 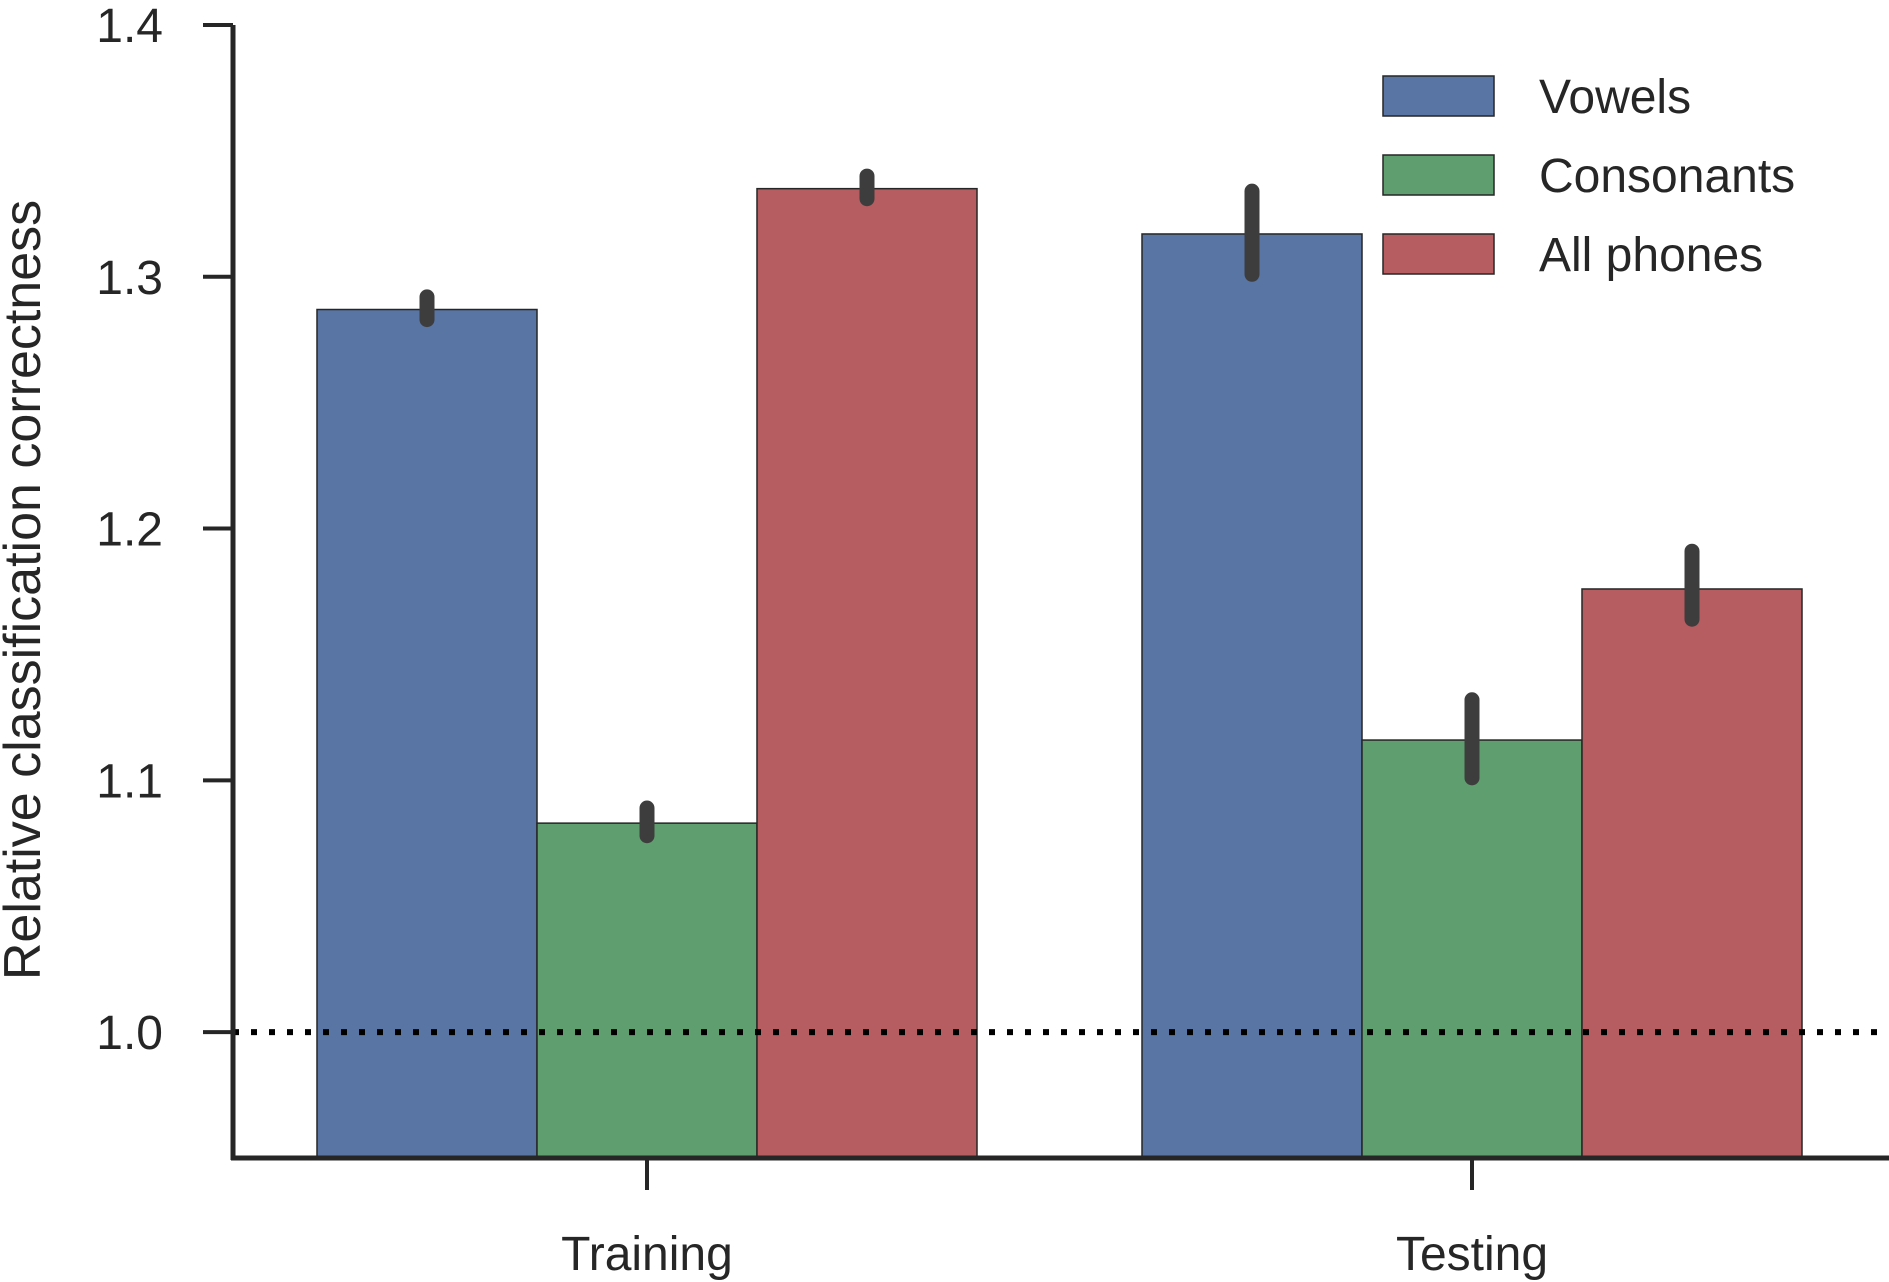 What do you see at coordinates (647, 990) in the screenshot?
I see `bar-consonants-training` at bounding box center [647, 990].